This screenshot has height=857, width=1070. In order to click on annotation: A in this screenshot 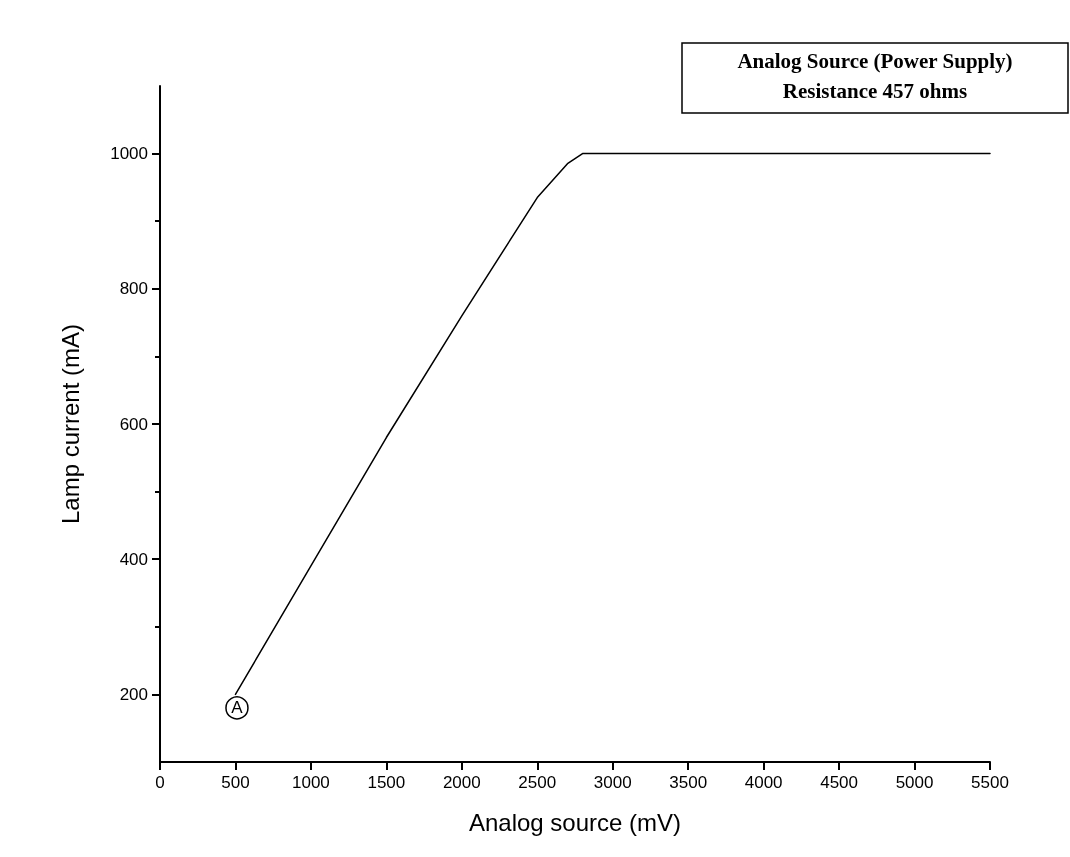, I will do `click(237, 708)`.